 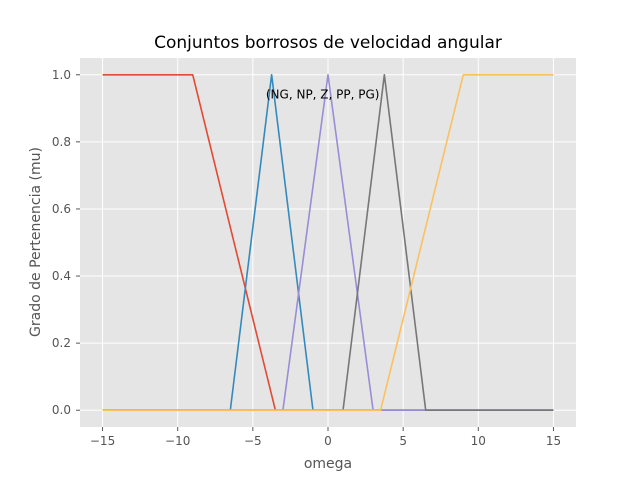 I want to click on x-tick-label: 0, so click(x=328, y=441).